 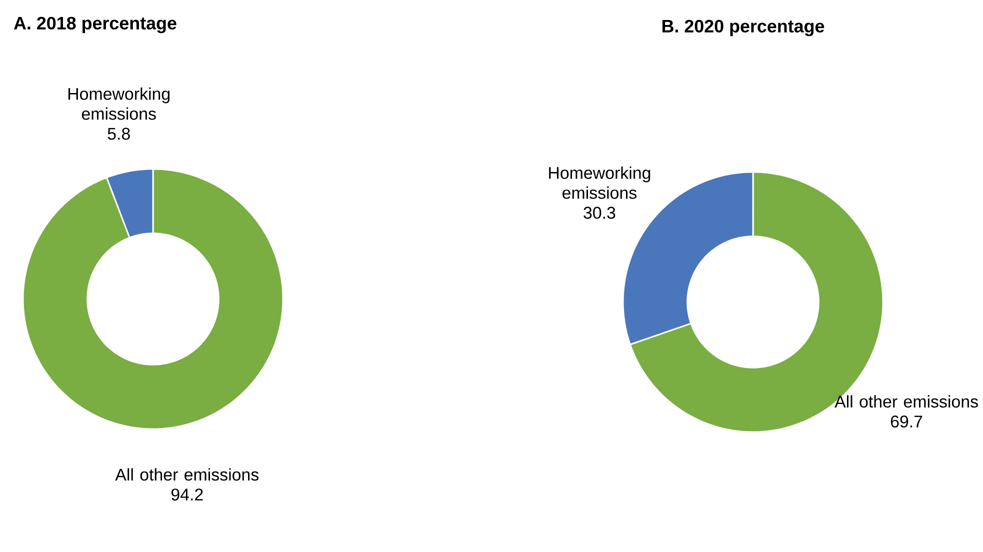 What do you see at coordinates (187, 494) in the screenshot?
I see `data-label: 94.2` at bounding box center [187, 494].